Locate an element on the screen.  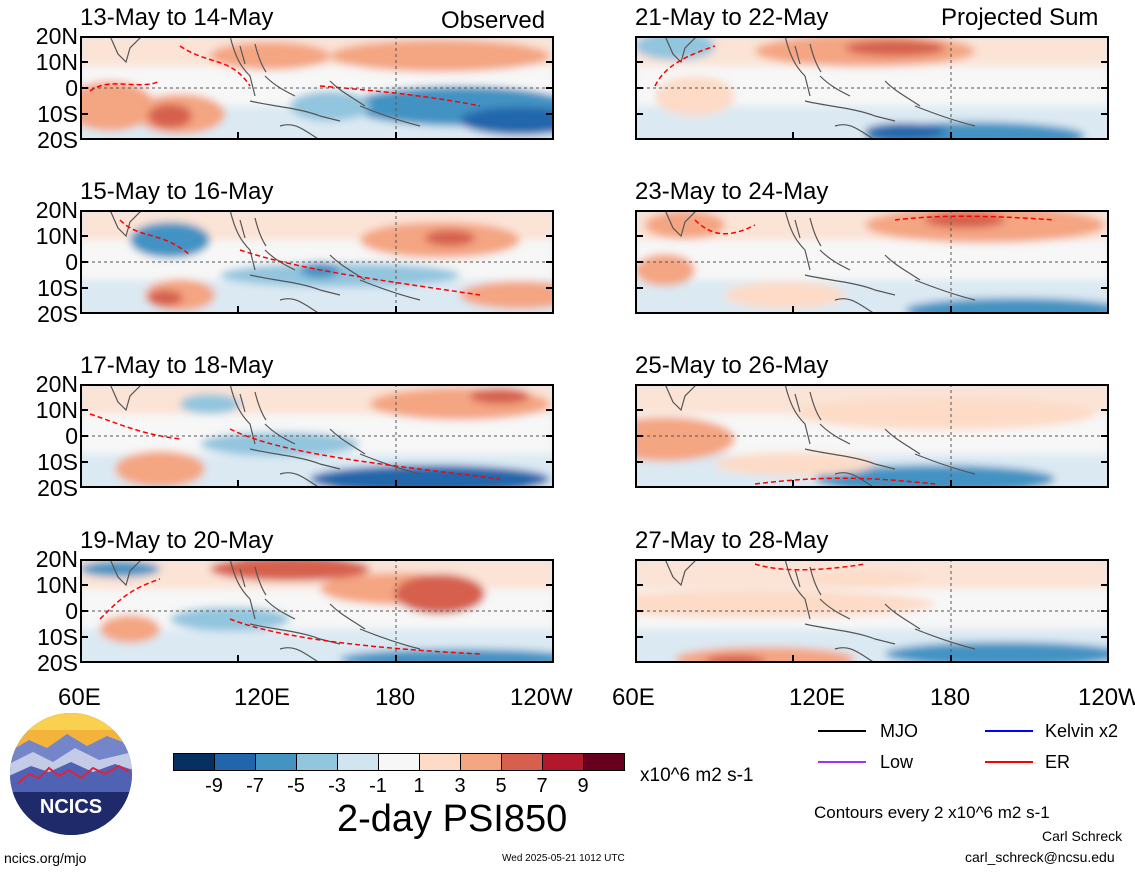
author: Carl Schreck is located at coordinates (1082, 836).